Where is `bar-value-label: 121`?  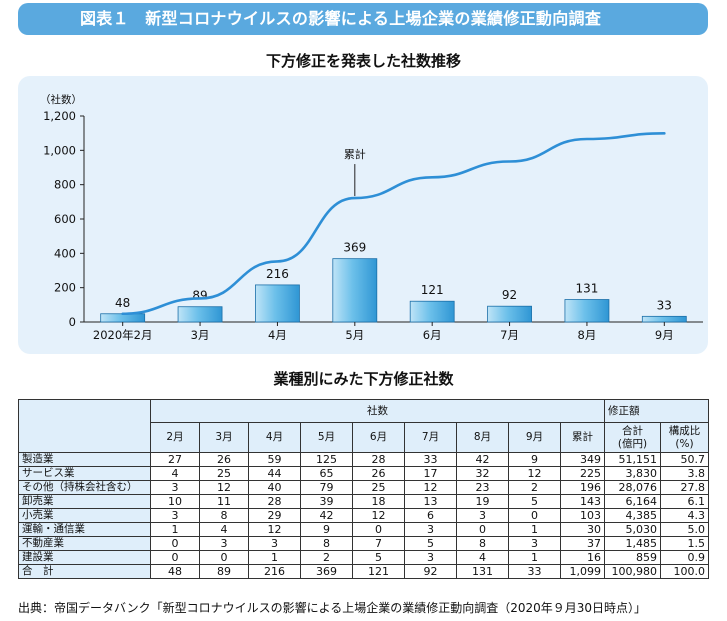 bar-value-label: 121 is located at coordinates (432, 290).